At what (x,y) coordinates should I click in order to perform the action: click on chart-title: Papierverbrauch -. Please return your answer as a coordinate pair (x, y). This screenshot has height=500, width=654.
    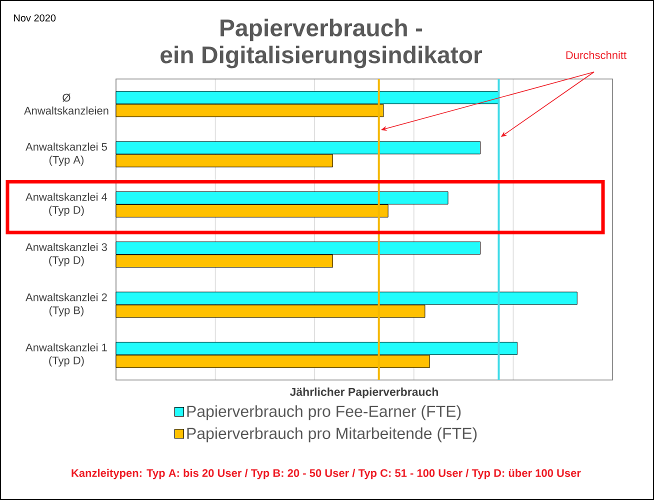
    Looking at the image, I should click on (321, 30).